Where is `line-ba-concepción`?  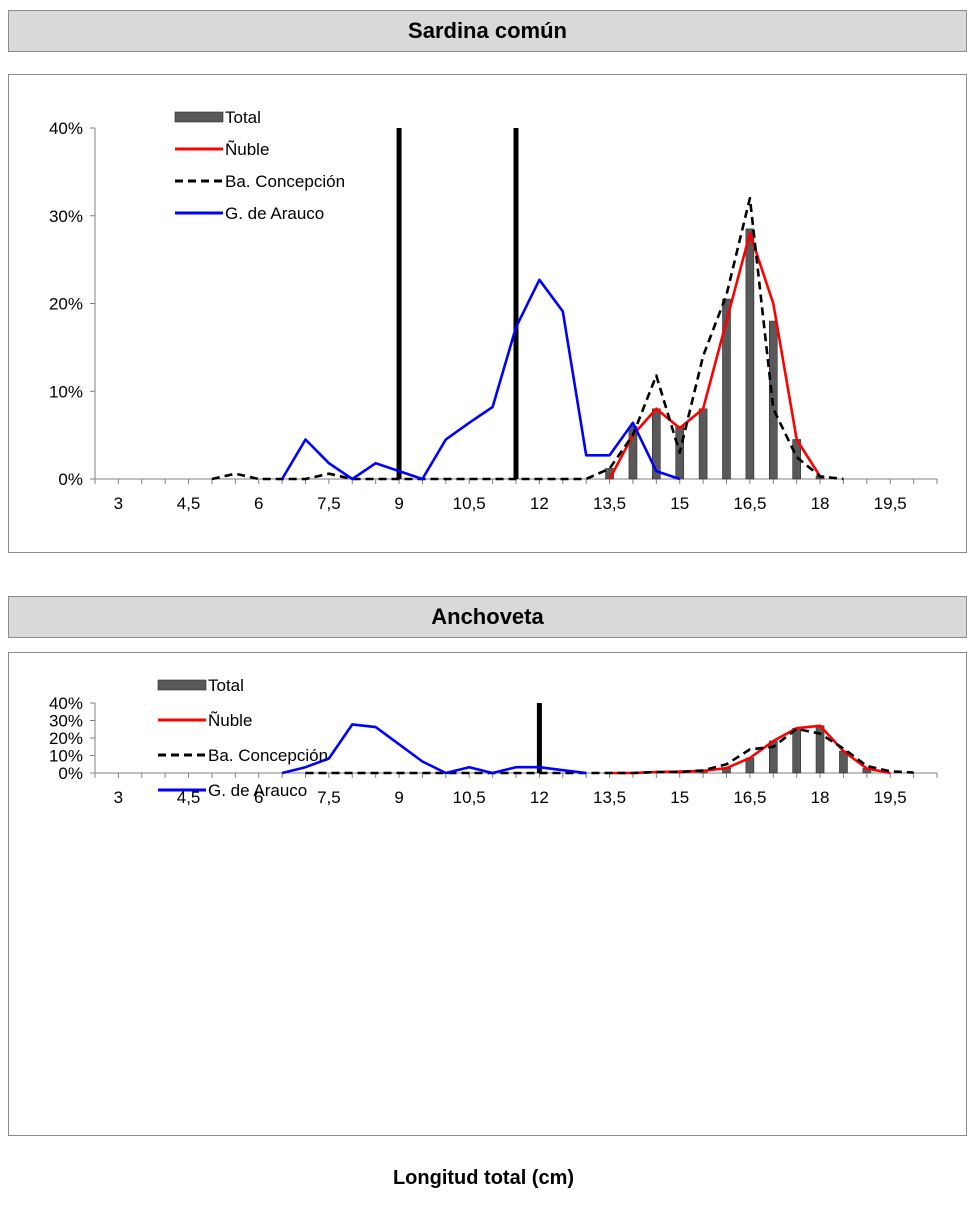
line-ba-concepción is located at coordinates (609, 751).